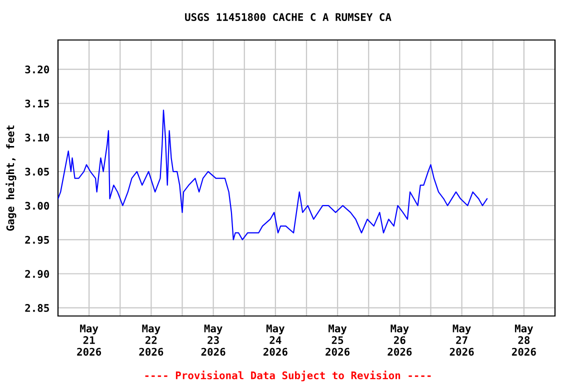  I want to click on x-tick-label: May 26 2026, so click(400, 340).